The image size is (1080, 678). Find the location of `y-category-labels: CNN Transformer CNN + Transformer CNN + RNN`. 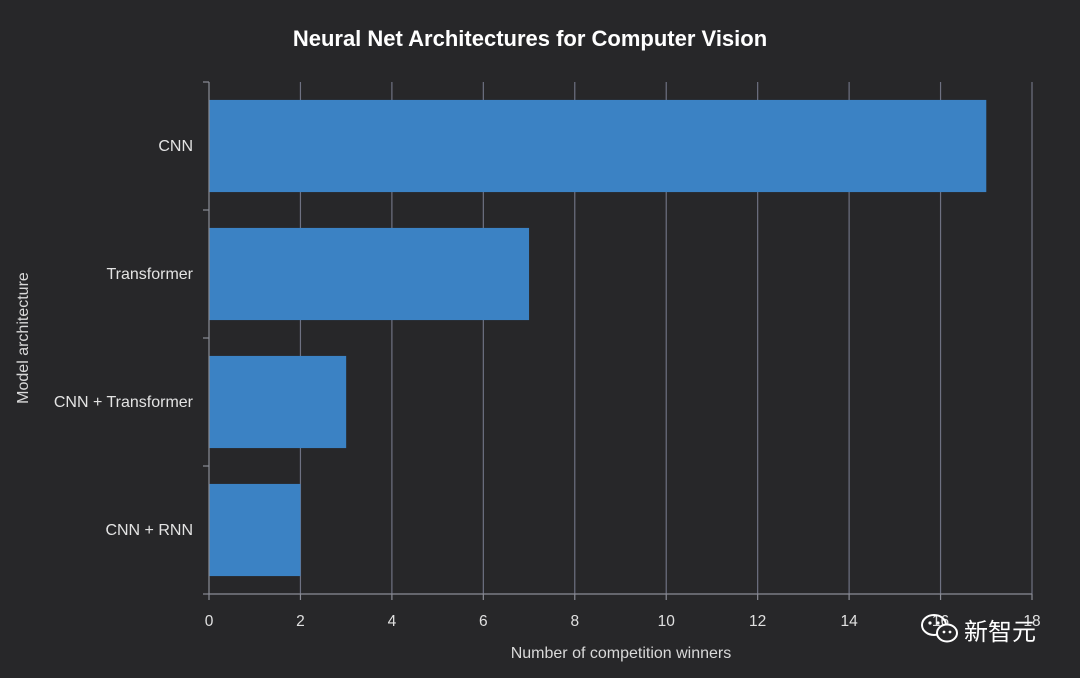

y-category-labels: CNN Transformer CNN + Transformer CNN + RNN is located at coordinates (124, 338).